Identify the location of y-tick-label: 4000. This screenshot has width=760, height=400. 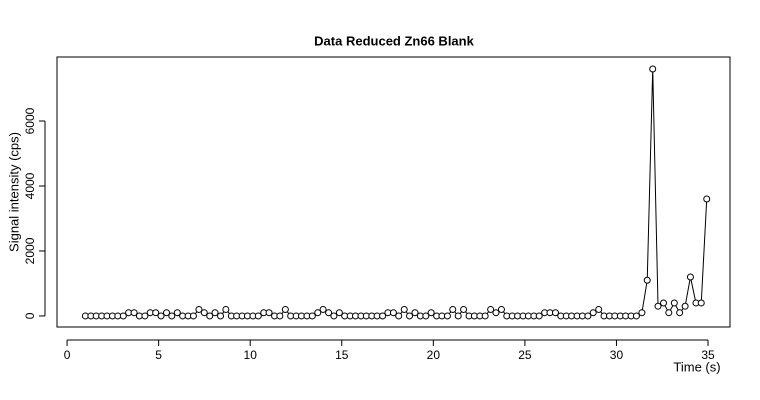
(30, 185).